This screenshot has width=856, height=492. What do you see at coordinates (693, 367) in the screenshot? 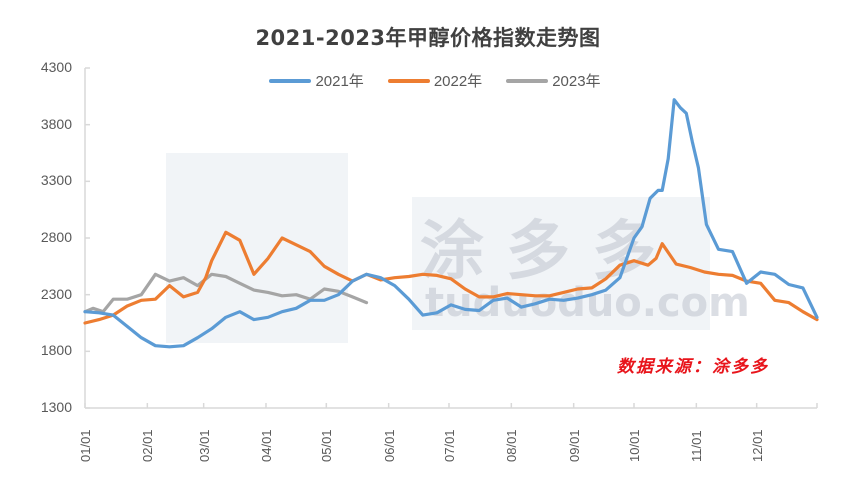
I see `source-note: 数据来源：涂多多` at bounding box center [693, 367].